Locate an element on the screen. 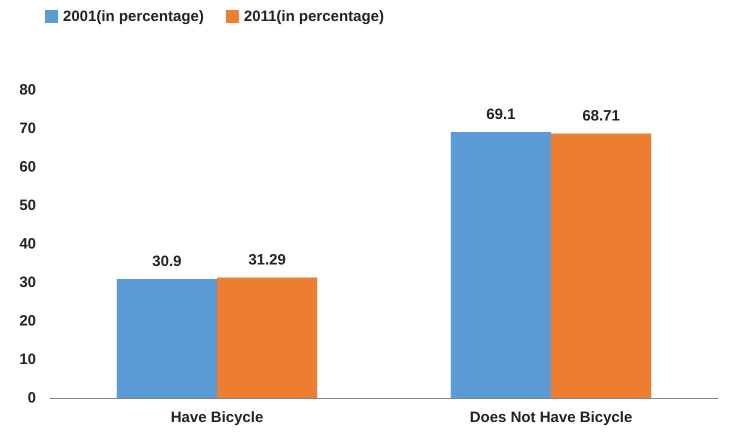  y-tick-label: 50 is located at coordinates (27, 205).